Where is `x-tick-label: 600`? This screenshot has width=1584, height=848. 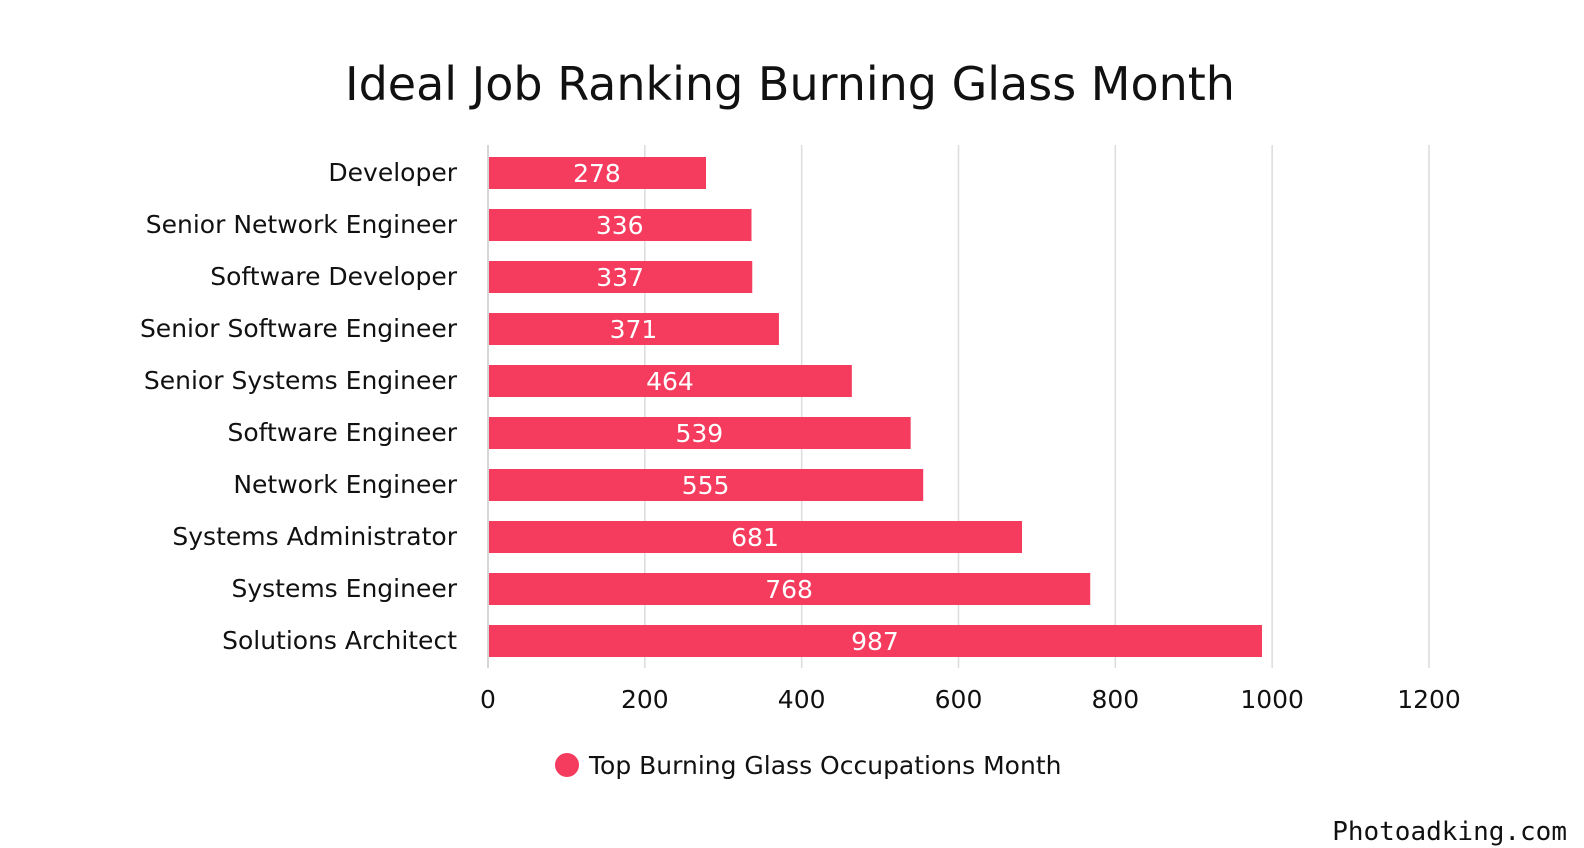 x-tick-label: 600 is located at coordinates (959, 699).